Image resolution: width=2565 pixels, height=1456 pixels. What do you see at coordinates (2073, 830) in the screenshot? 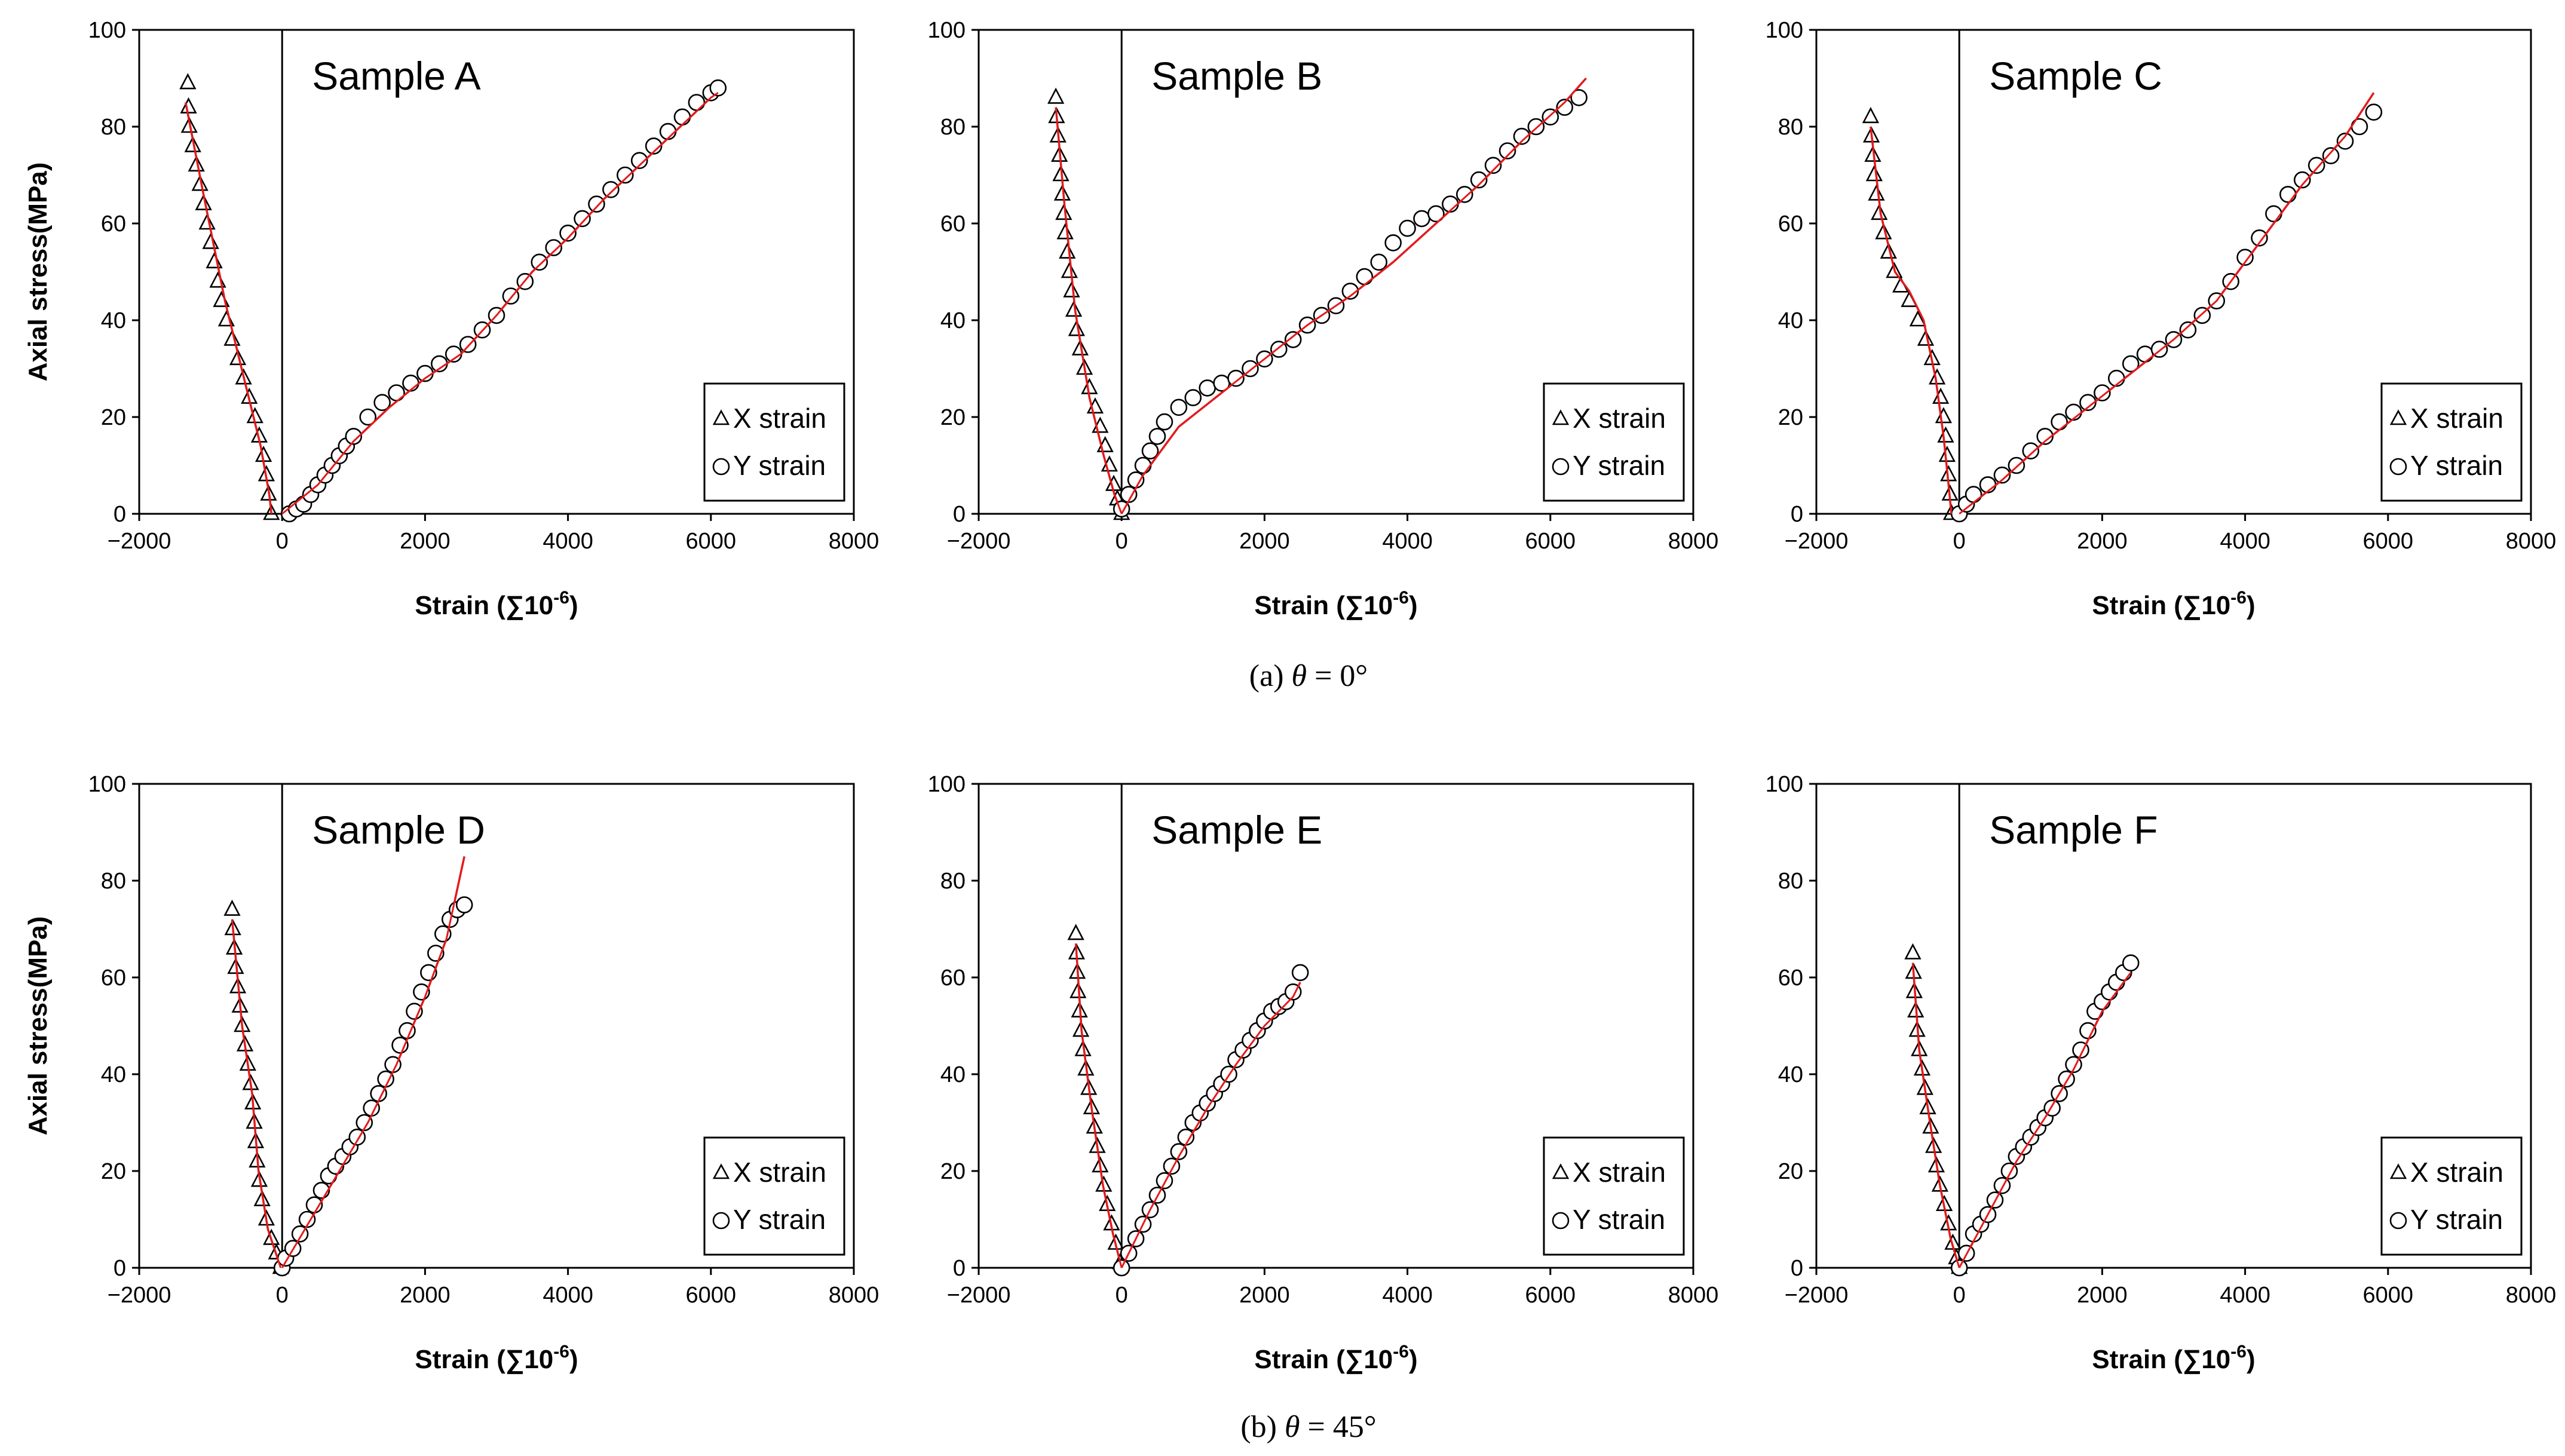
I see `panel-title: Sample F` at bounding box center [2073, 830].